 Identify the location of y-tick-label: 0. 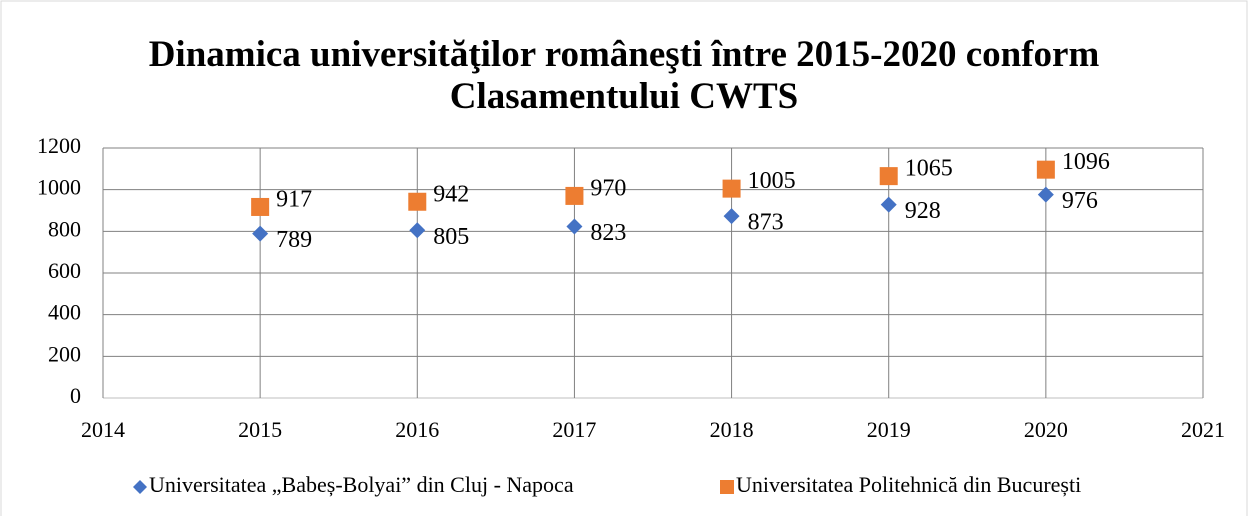
(75, 395).